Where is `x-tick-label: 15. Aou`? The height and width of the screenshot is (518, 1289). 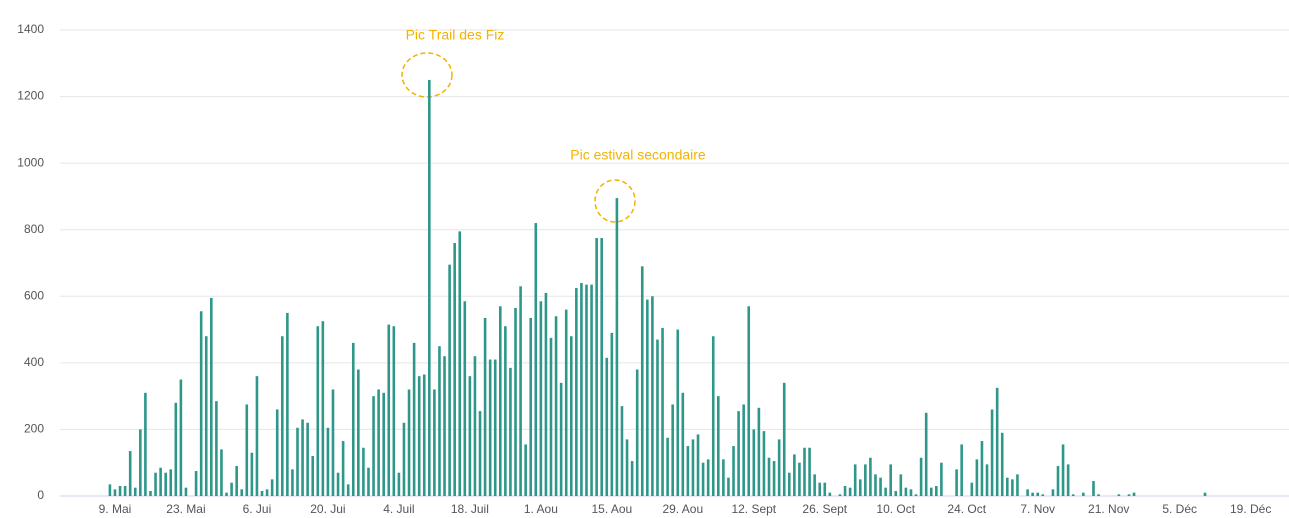
x-tick-label: 15. Aou is located at coordinates (611, 509).